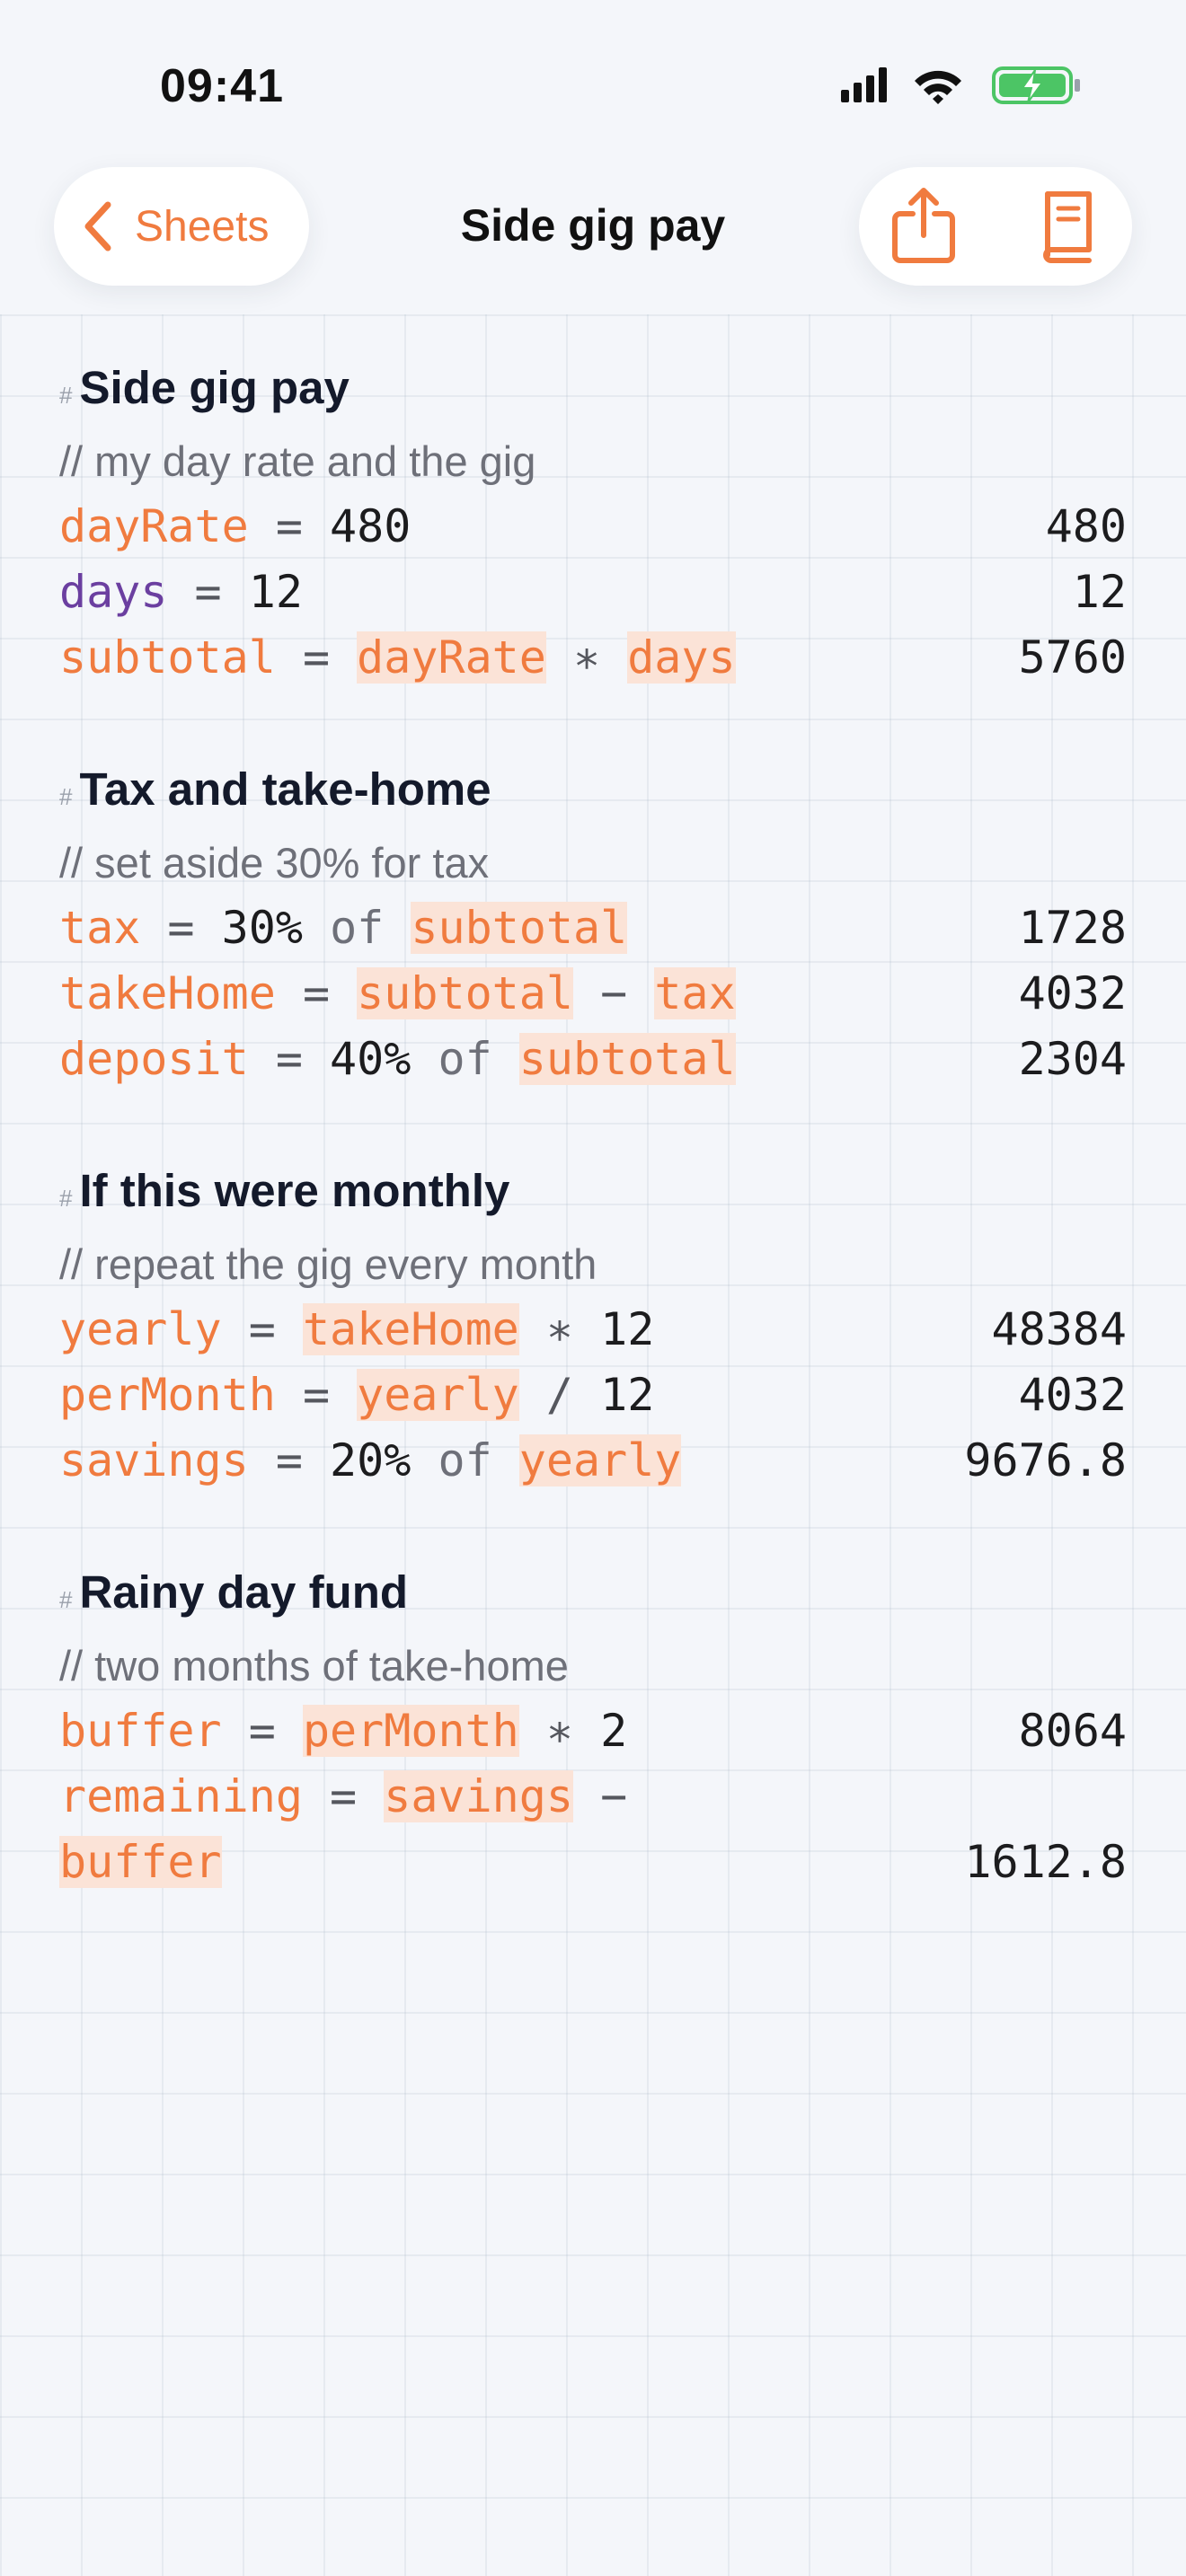 Image resolution: width=1186 pixels, height=2576 pixels. I want to click on status-icons, so click(960, 85).